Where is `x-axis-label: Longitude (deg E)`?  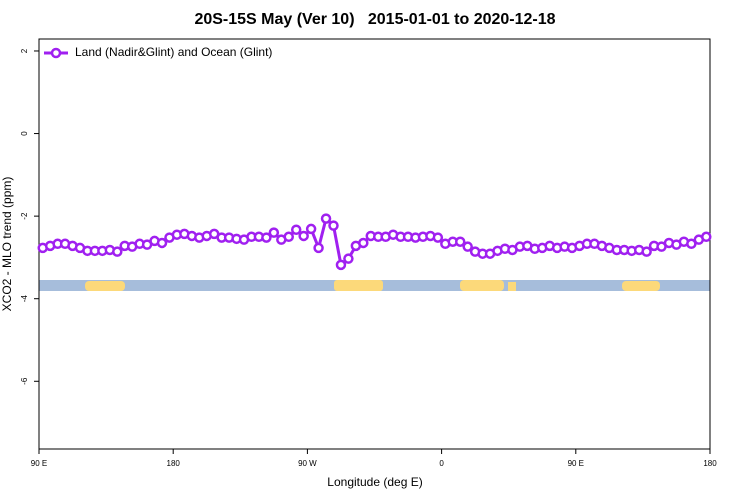 x-axis-label: Longitude (deg E) is located at coordinates (374, 482).